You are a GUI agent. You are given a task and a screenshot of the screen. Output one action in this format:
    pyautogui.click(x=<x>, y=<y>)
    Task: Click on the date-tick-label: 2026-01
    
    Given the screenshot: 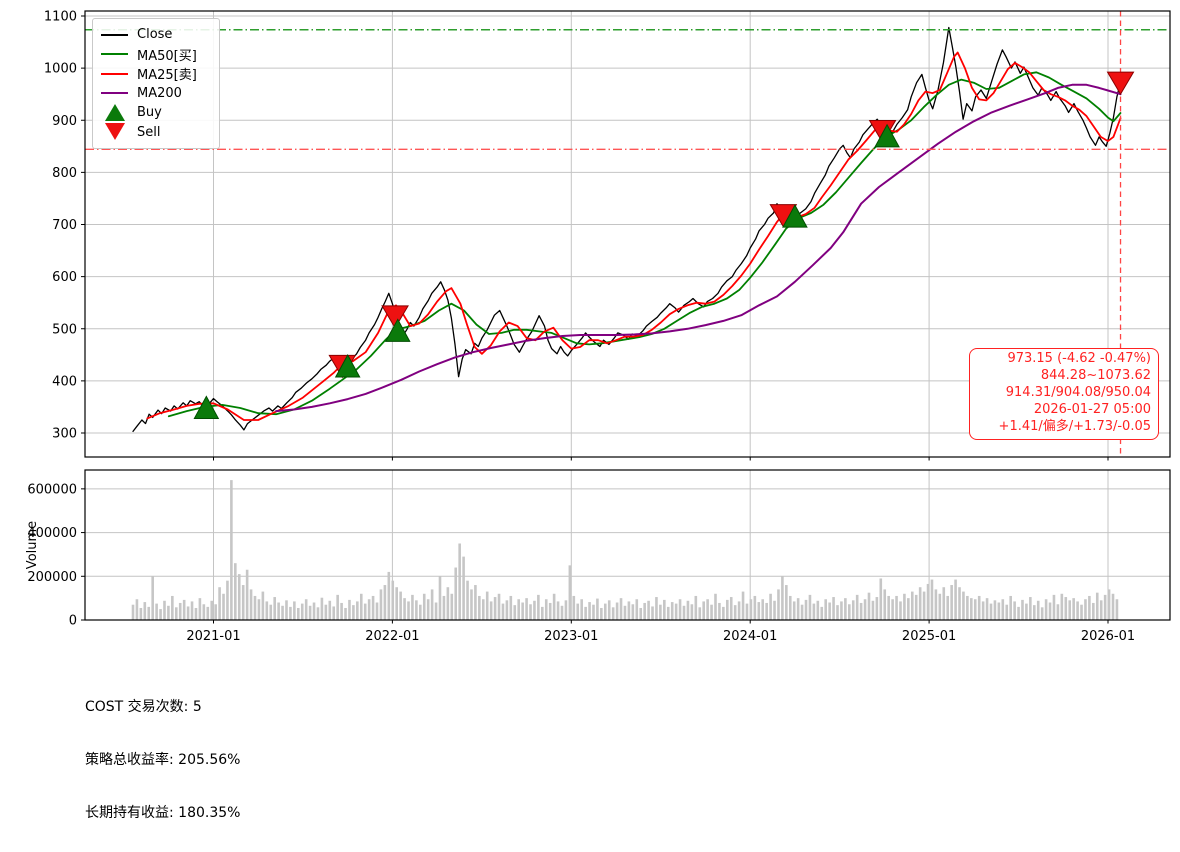 What is the action you would take?
    pyautogui.click(x=1108, y=636)
    